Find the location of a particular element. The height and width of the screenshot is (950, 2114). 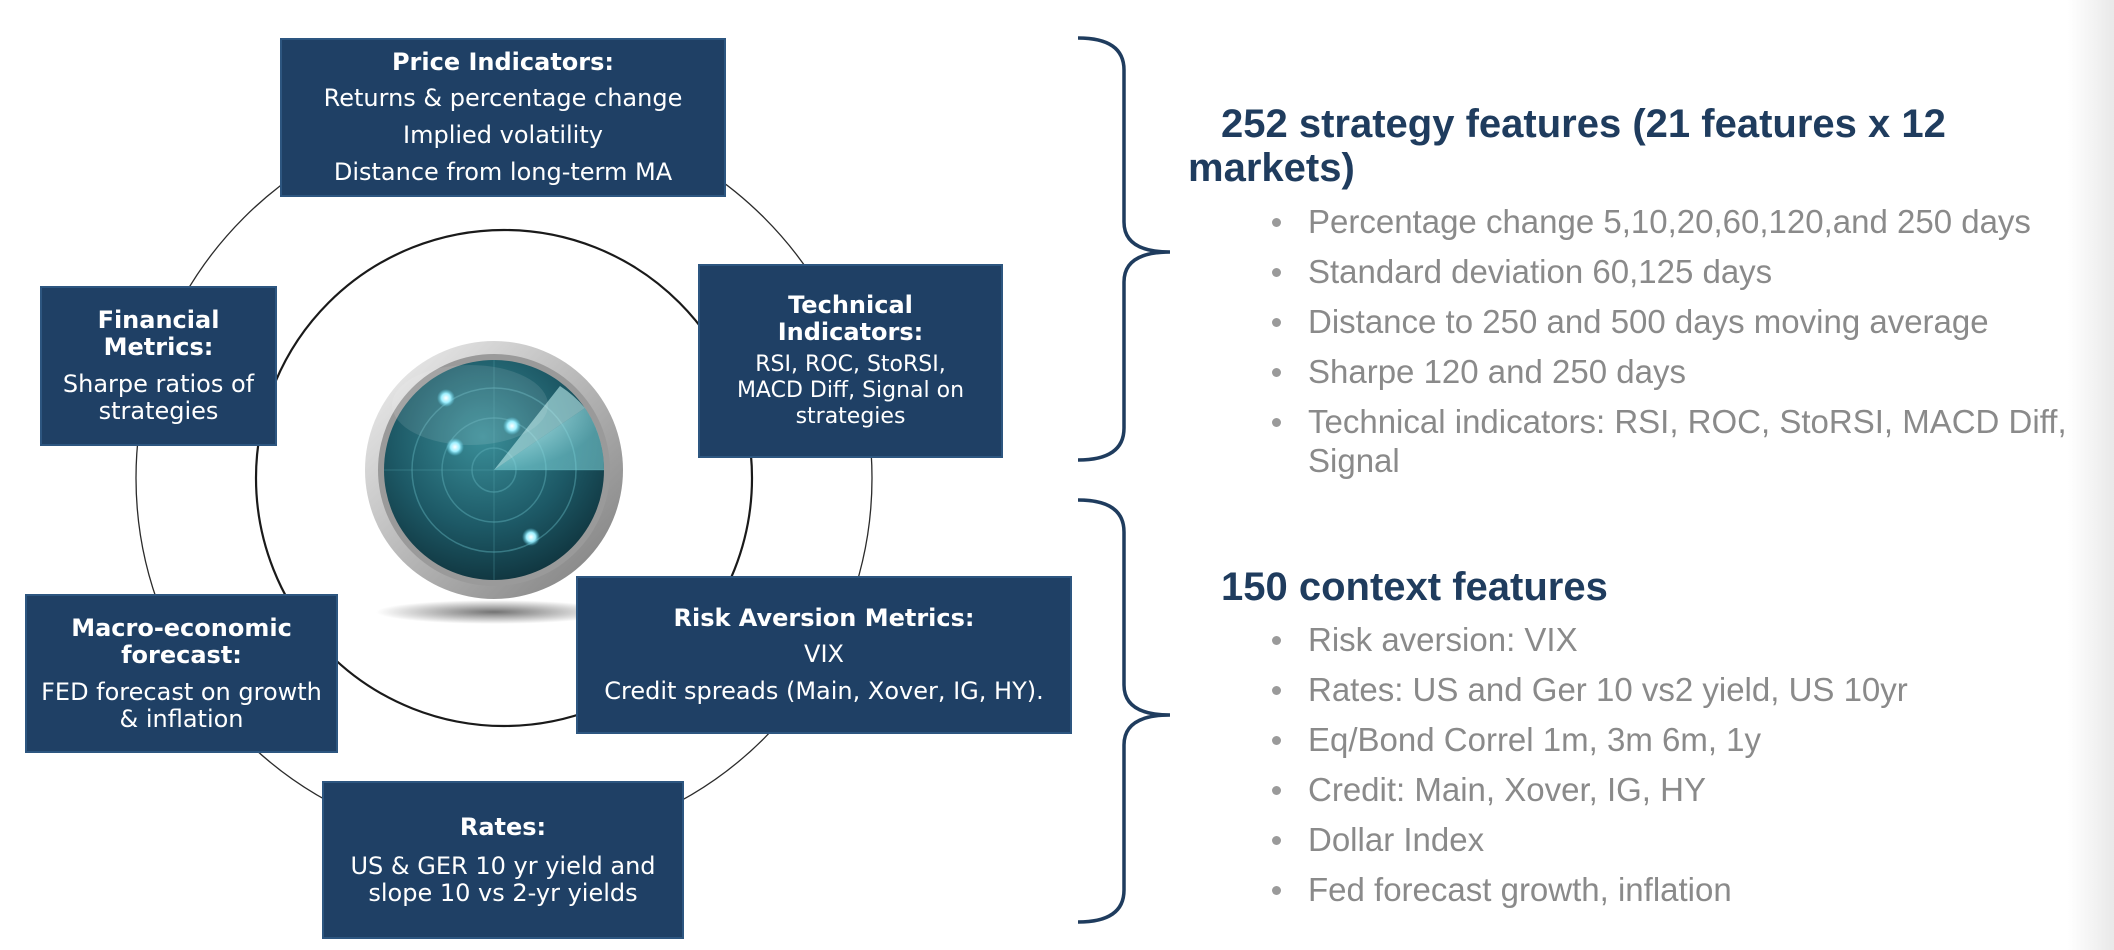

box-line: Distance from long-term MA is located at coordinates (503, 172).